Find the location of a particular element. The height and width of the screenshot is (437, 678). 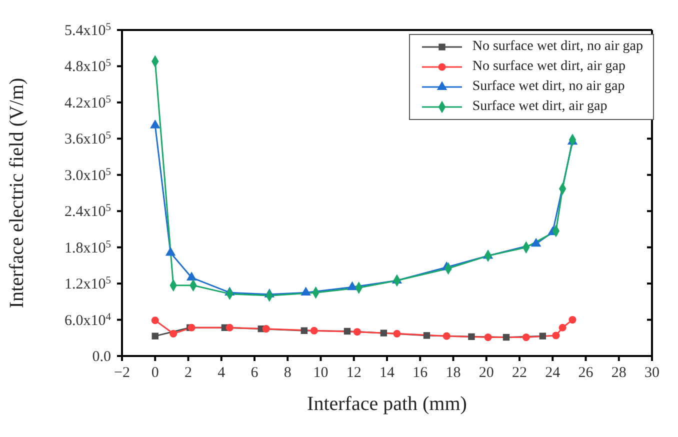

y-tick-label: 4.8x10$^{5}$ is located at coordinates (87, 67).